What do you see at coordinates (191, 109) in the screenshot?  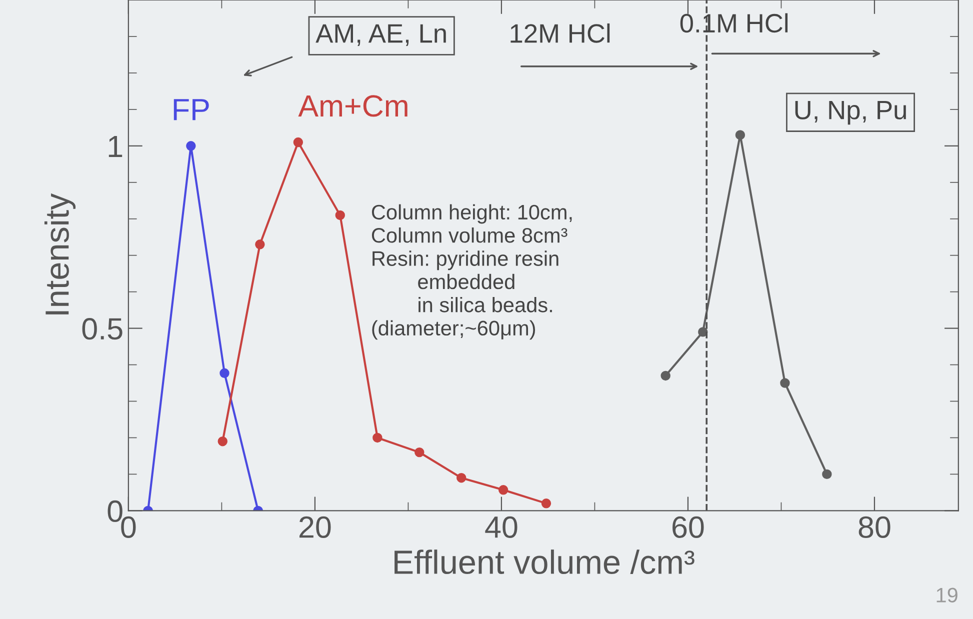 I see `series-label: FP` at bounding box center [191, 109].